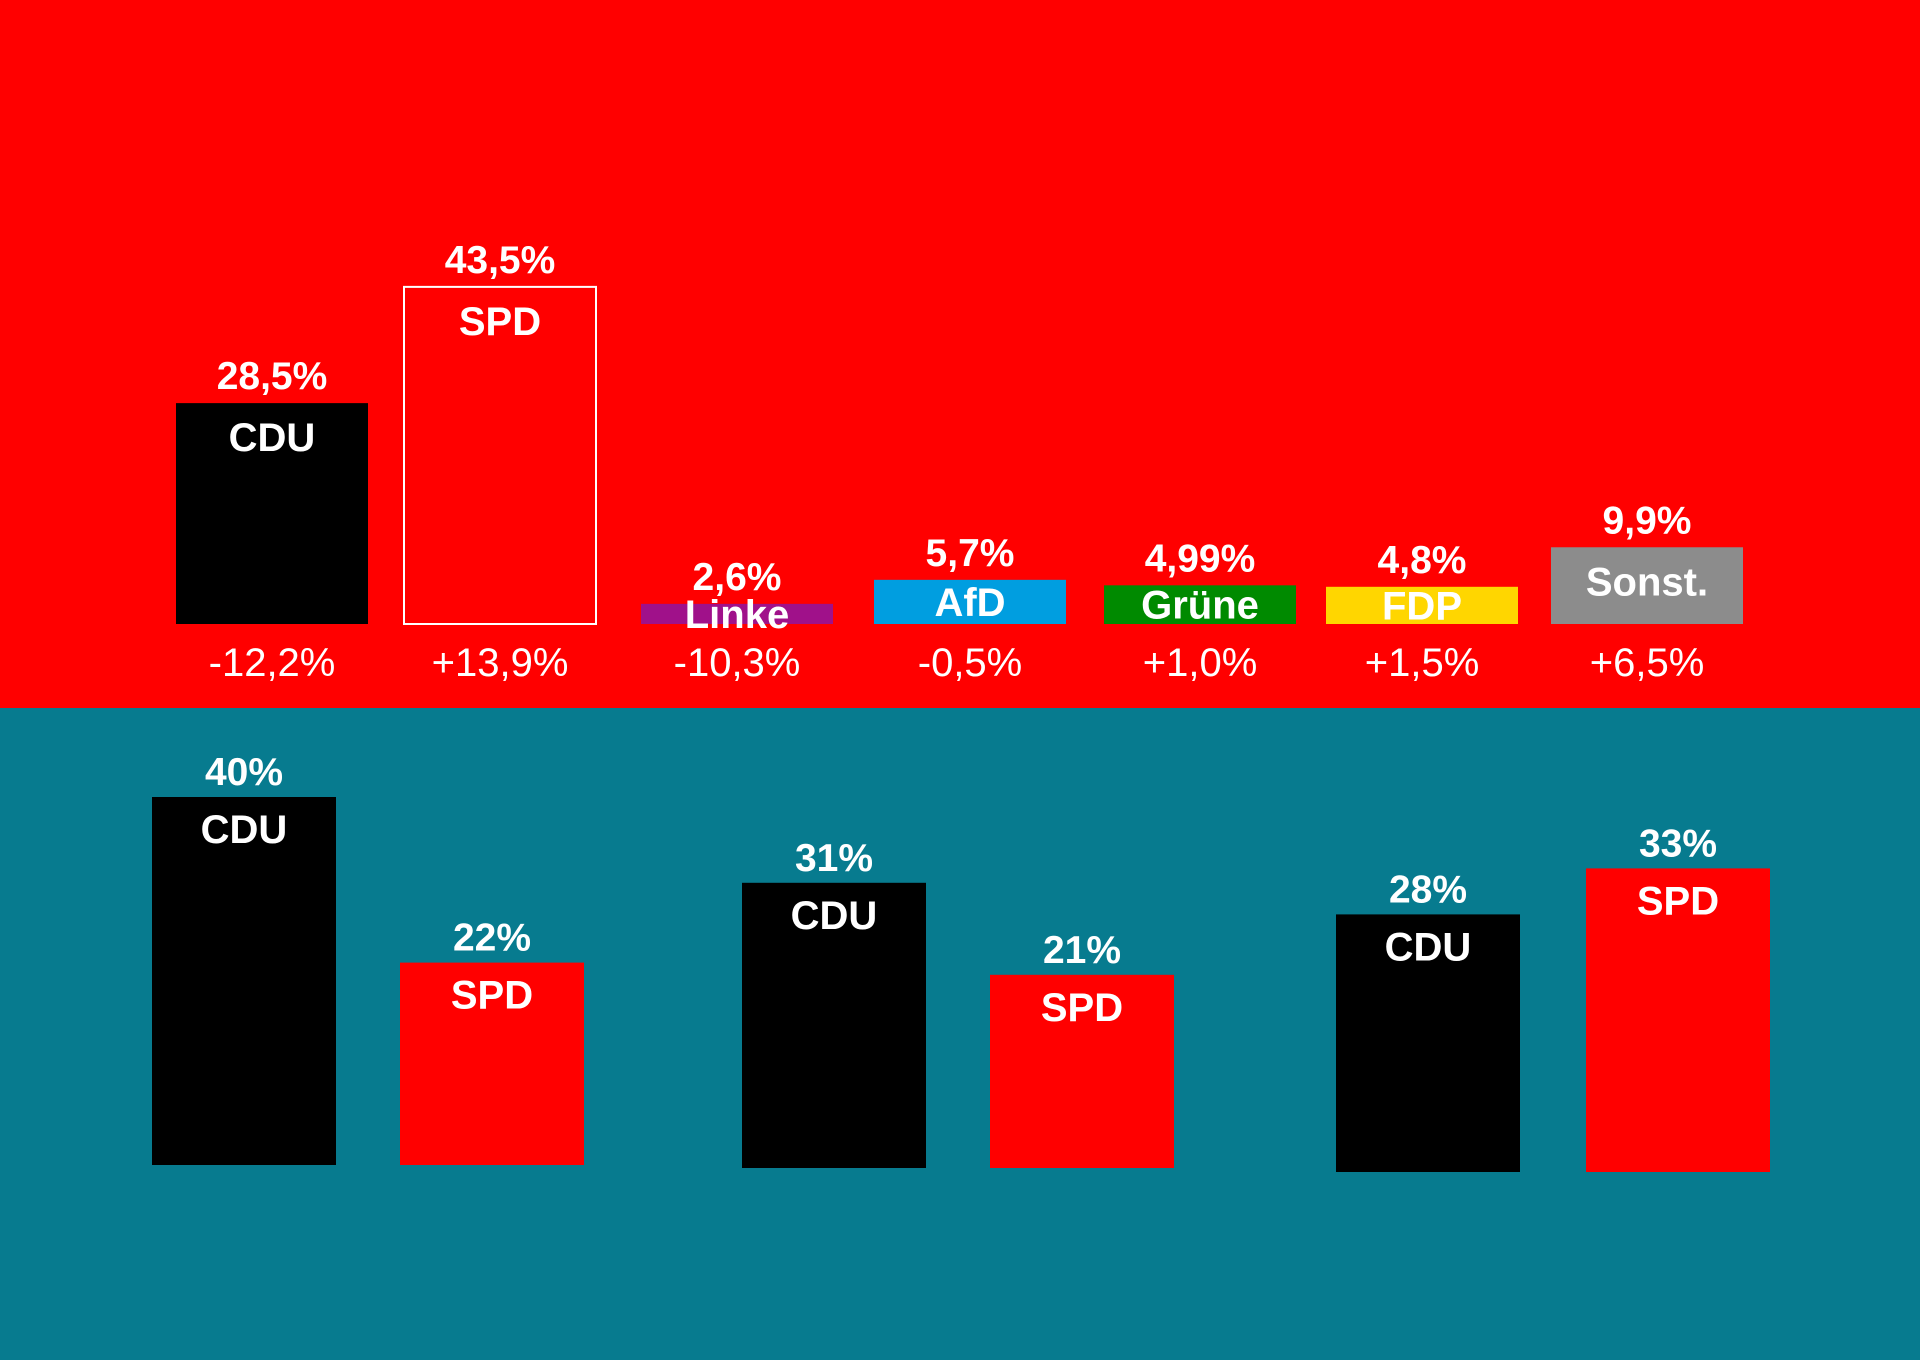 Image resolution: width=1920 pixels, height=1360 pixels. What do you see at coordinates (244, 830) in the screenshot?
I see `party-label-poll-1-cdu: CDU` at bounding box center [244, 830].